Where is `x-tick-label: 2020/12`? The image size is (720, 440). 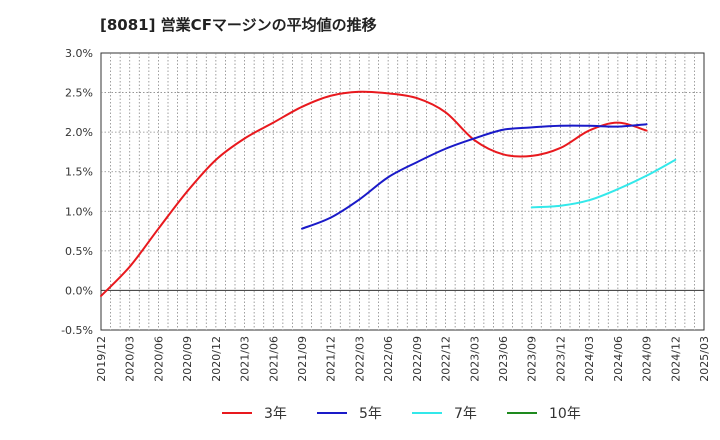 x-tick-label: 2020/12 is located at coordinates (216, 359).